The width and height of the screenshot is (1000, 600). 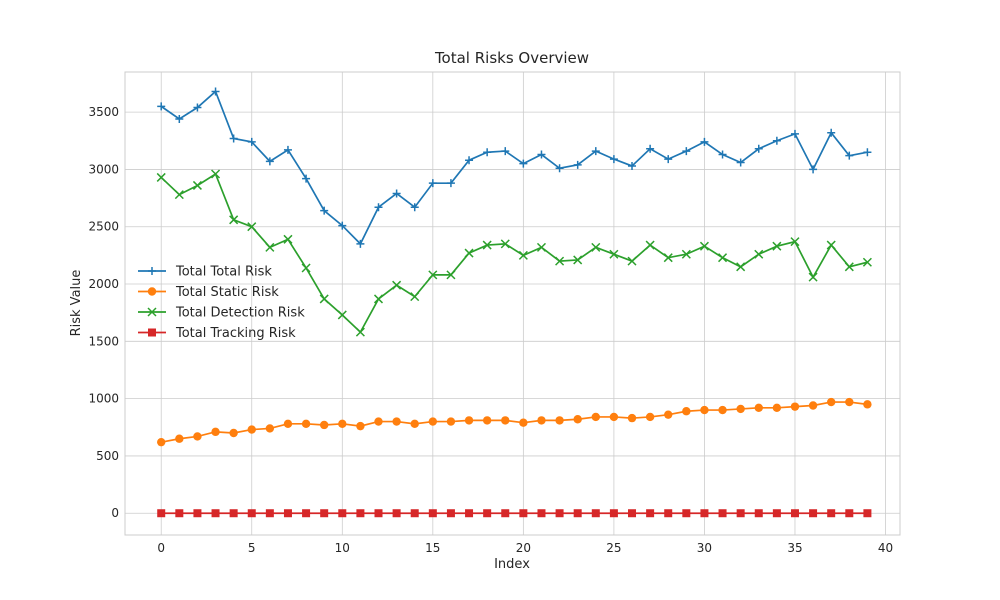 I want to click on legend-item: Total Static Risk, so click(x=208, y=292).